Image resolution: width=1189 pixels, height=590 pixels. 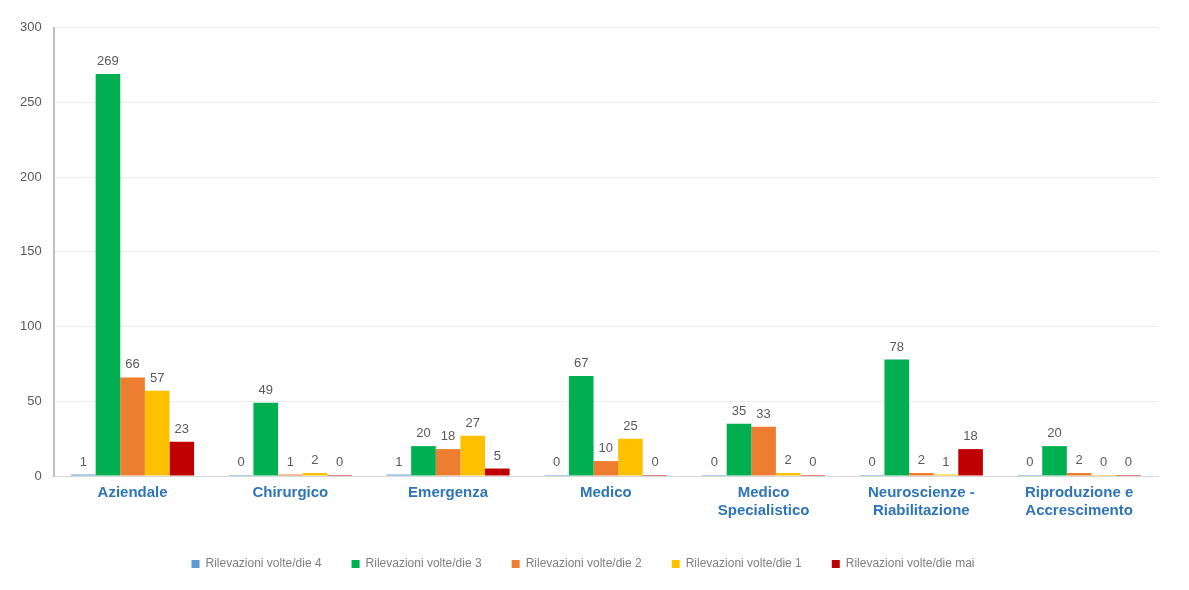 What do you see at coordinates (739, 410) in the screenshot?
I see `data-label: 35` at bounding box center [739, 410].